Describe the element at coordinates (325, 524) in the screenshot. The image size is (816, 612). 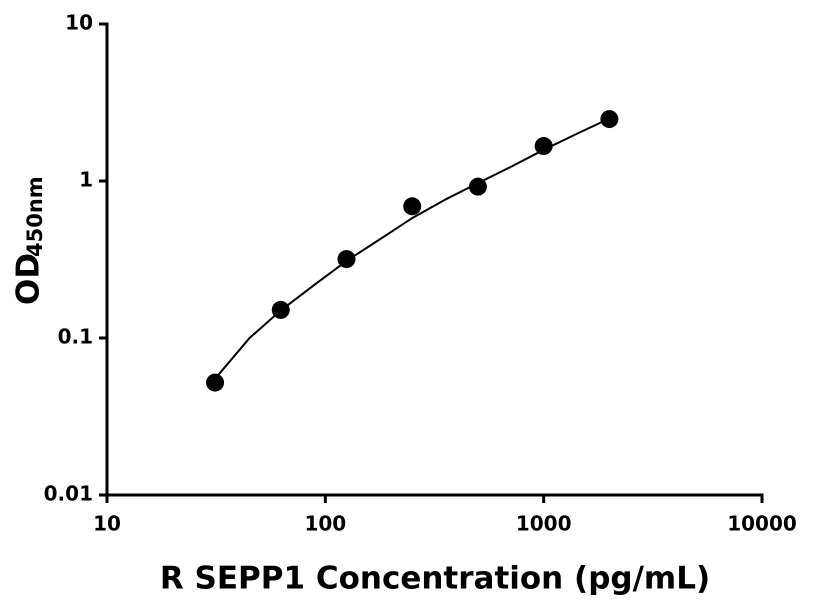
I see `x-tick-label: 100` at that location.